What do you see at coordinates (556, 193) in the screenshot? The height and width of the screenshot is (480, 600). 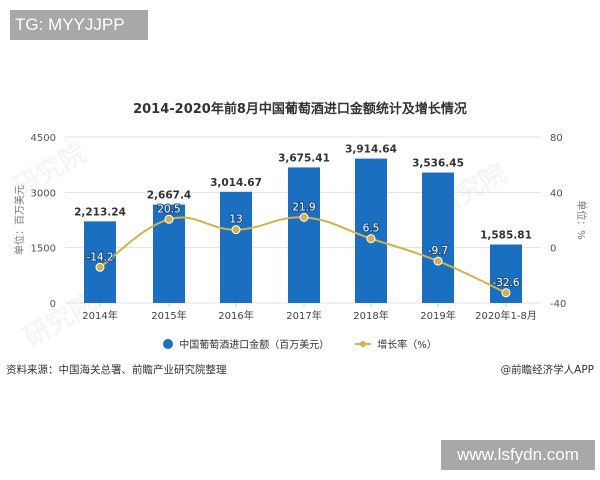 I see `right-tick-label: 40` at bounding box center [556, 193].